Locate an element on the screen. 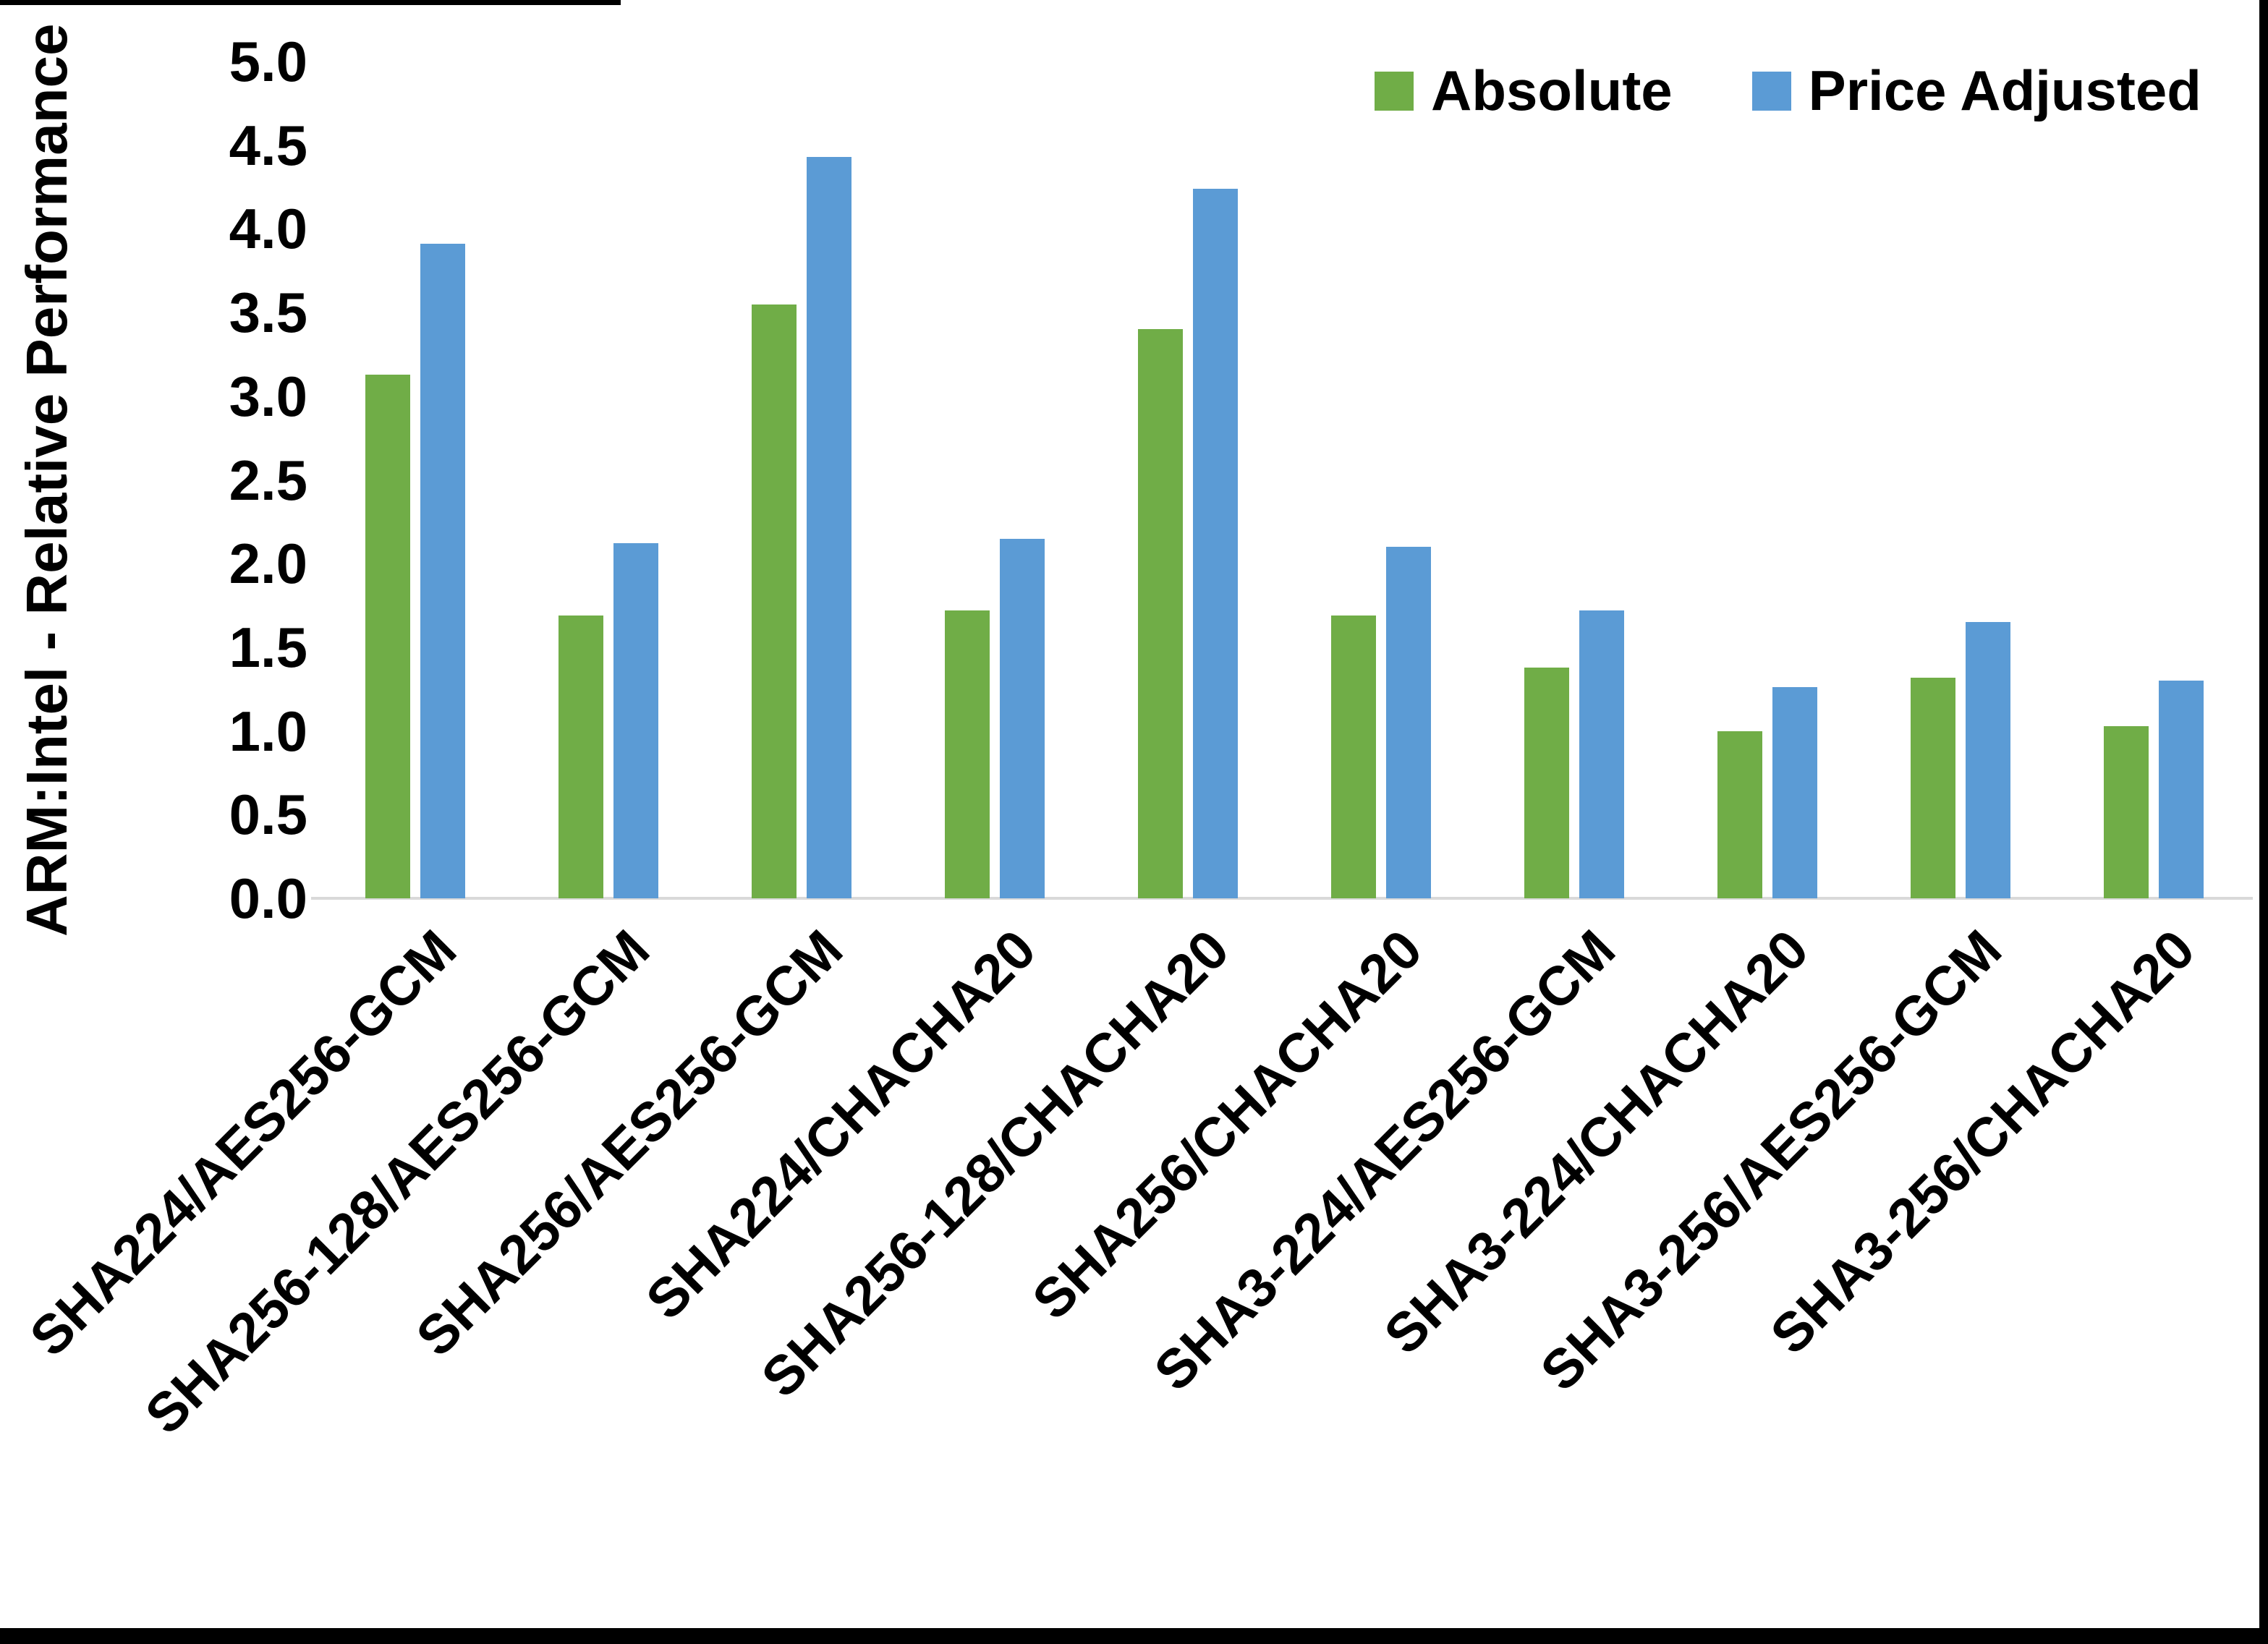 The height and width of the screenshot is (1644, 2268). y-tick-label: 4.5 is located at coordinates (268, 145).